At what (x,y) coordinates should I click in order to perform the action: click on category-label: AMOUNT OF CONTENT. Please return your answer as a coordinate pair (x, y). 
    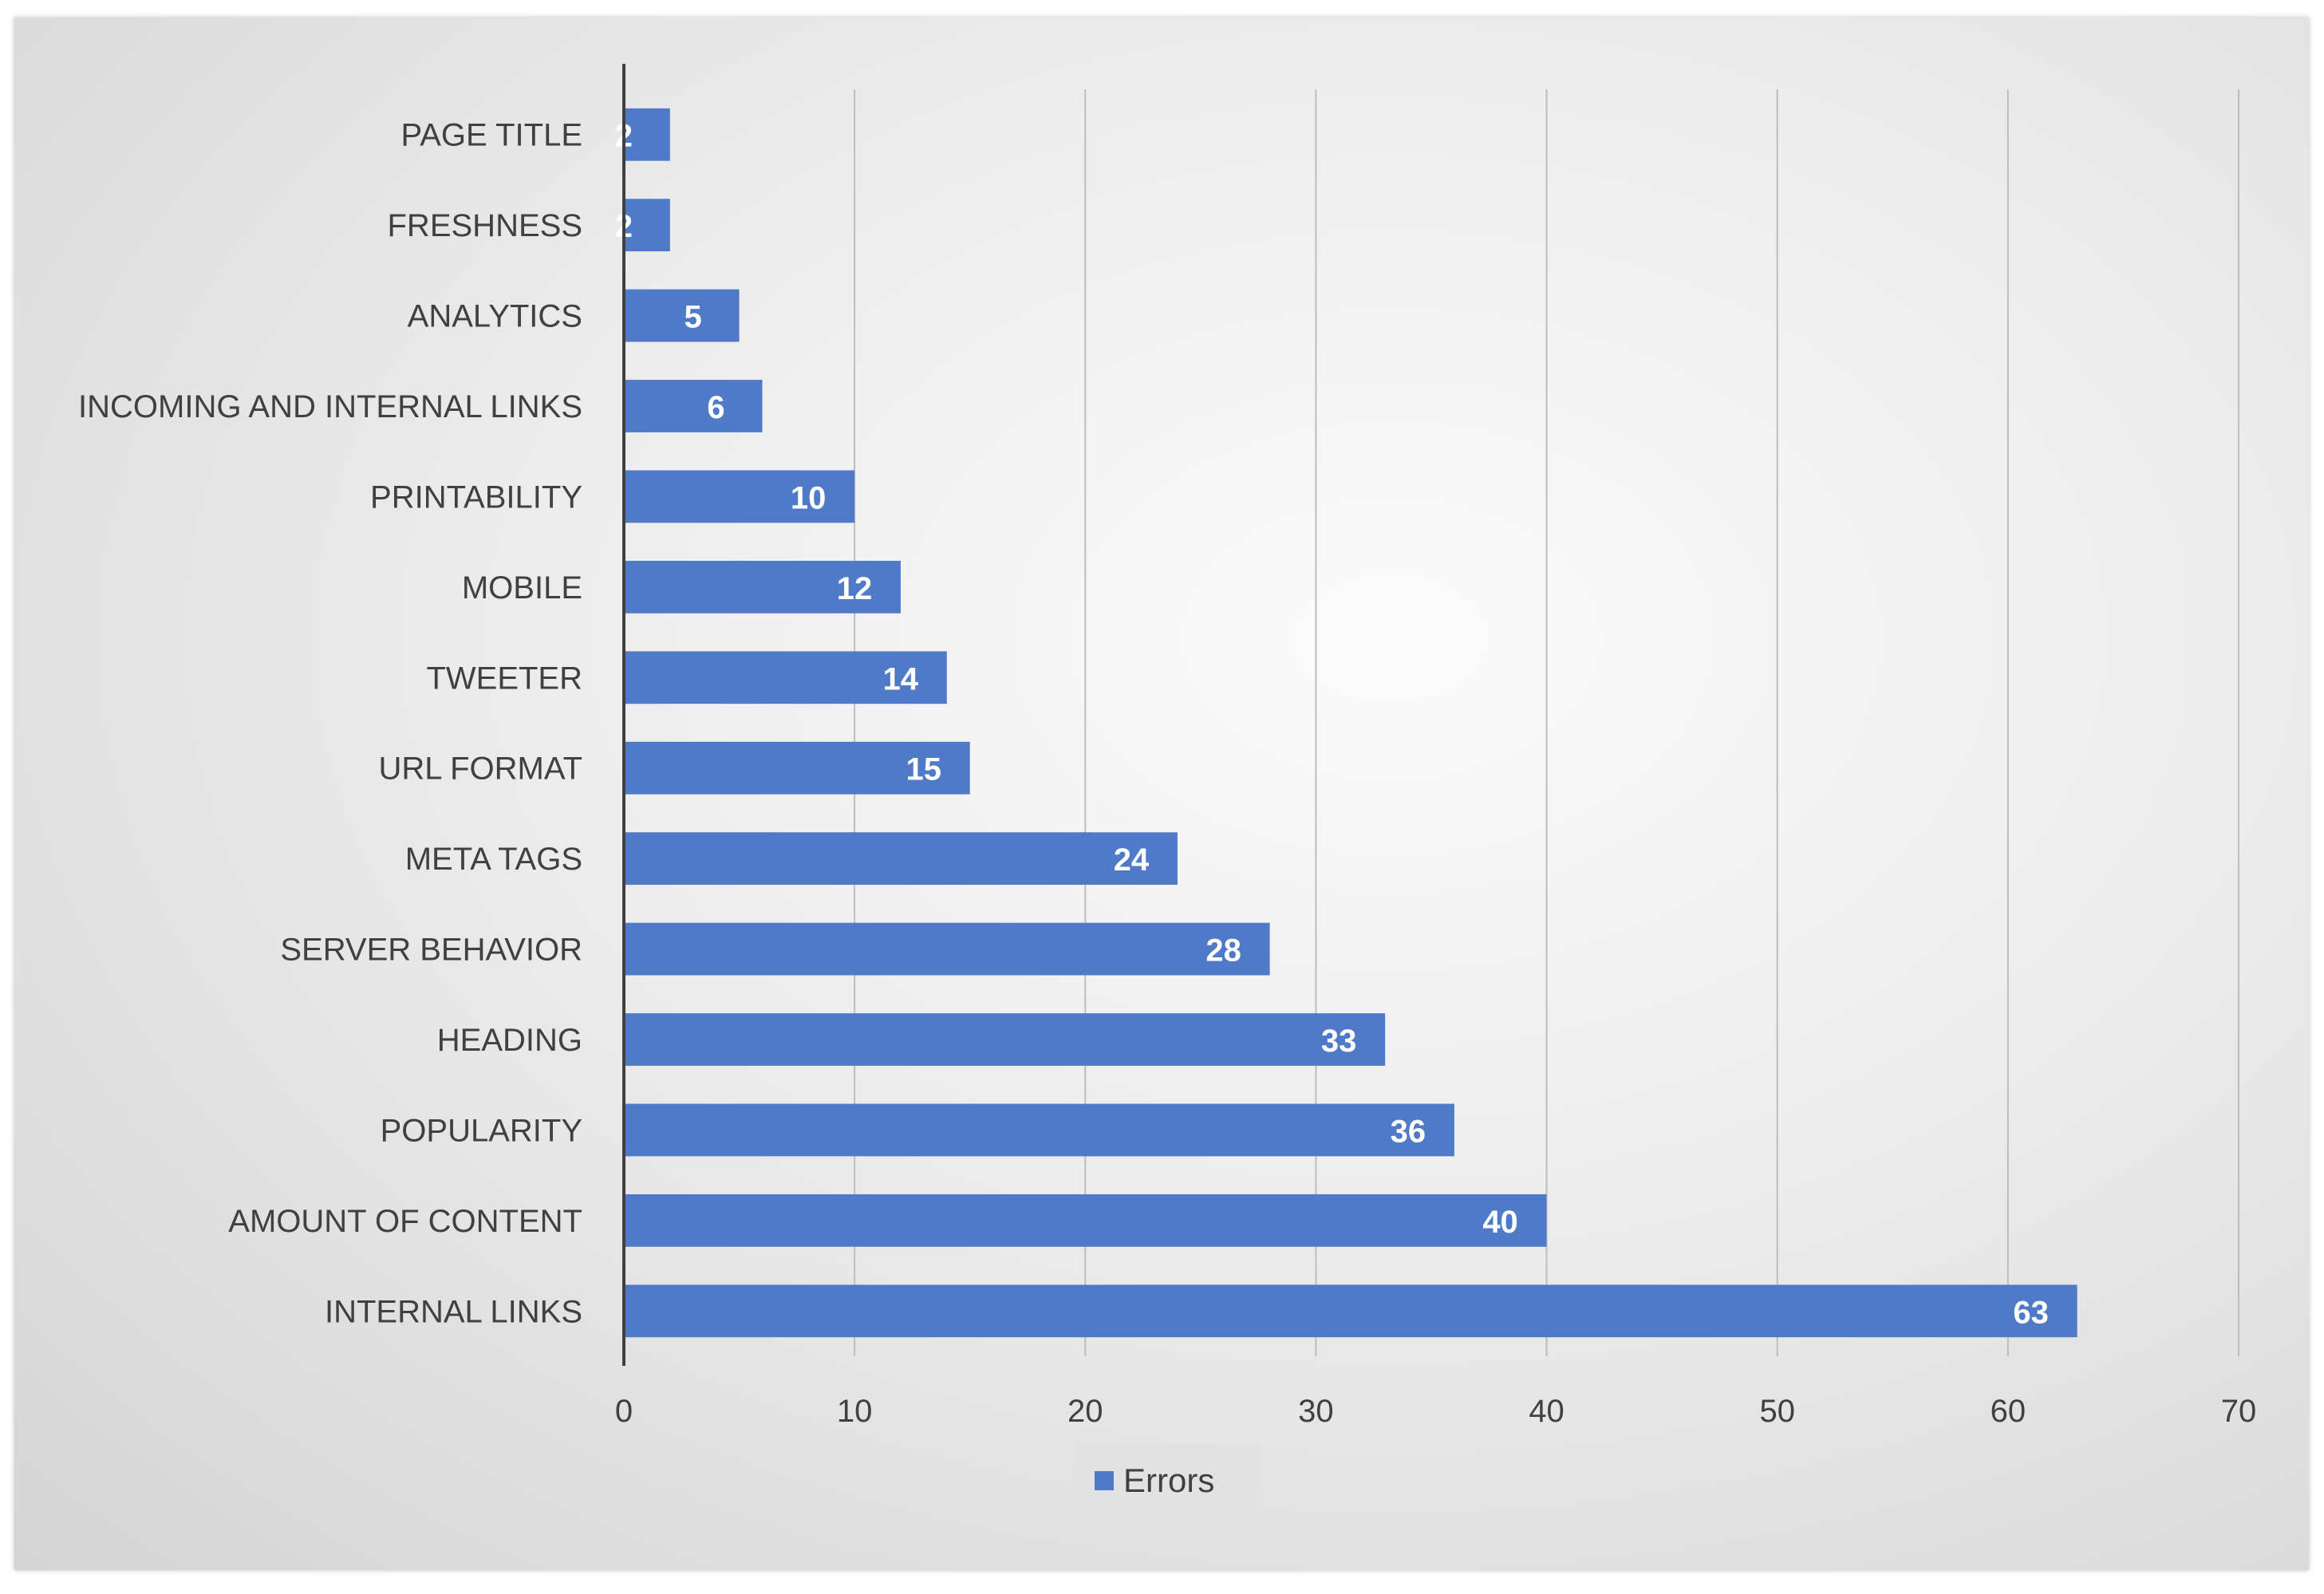
    Looking at the image, I should click on (405, 1221).